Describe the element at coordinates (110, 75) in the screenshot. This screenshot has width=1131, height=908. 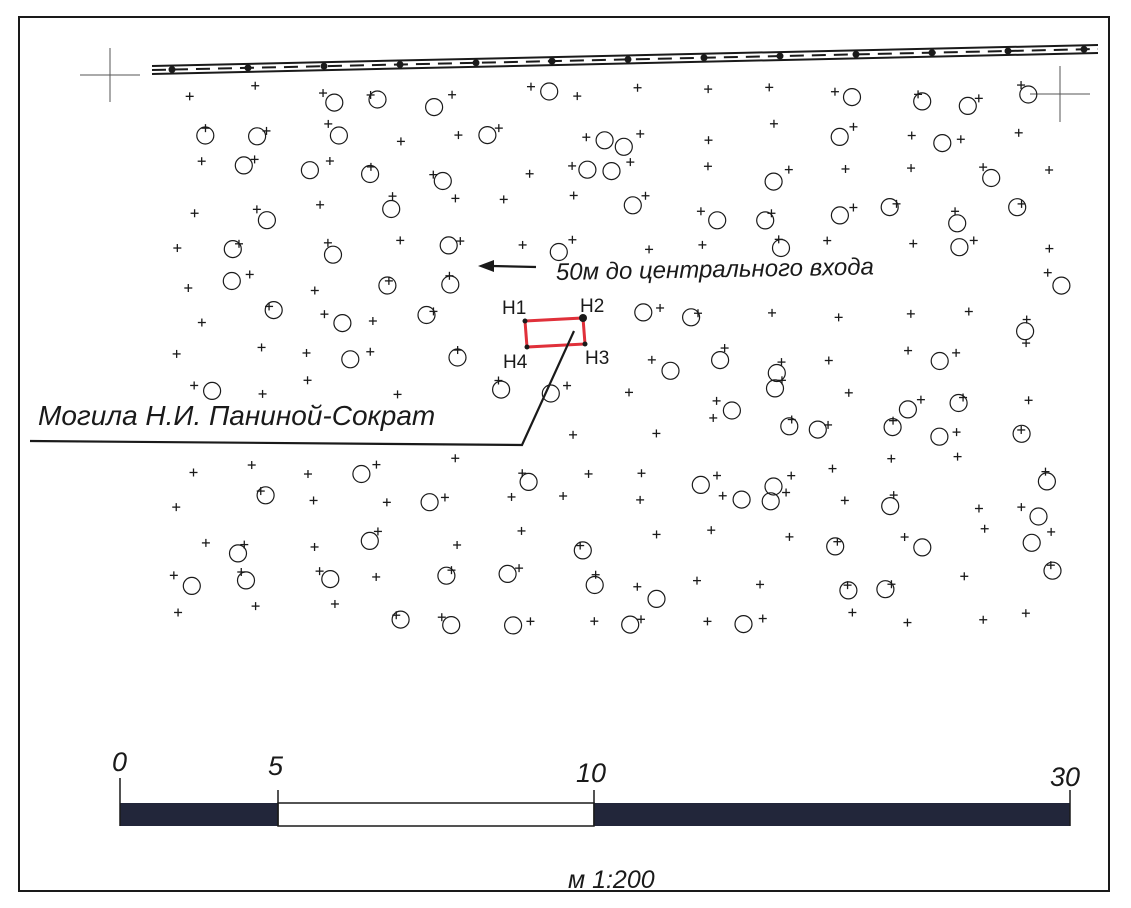
I see `registration-cross-left` at that location.